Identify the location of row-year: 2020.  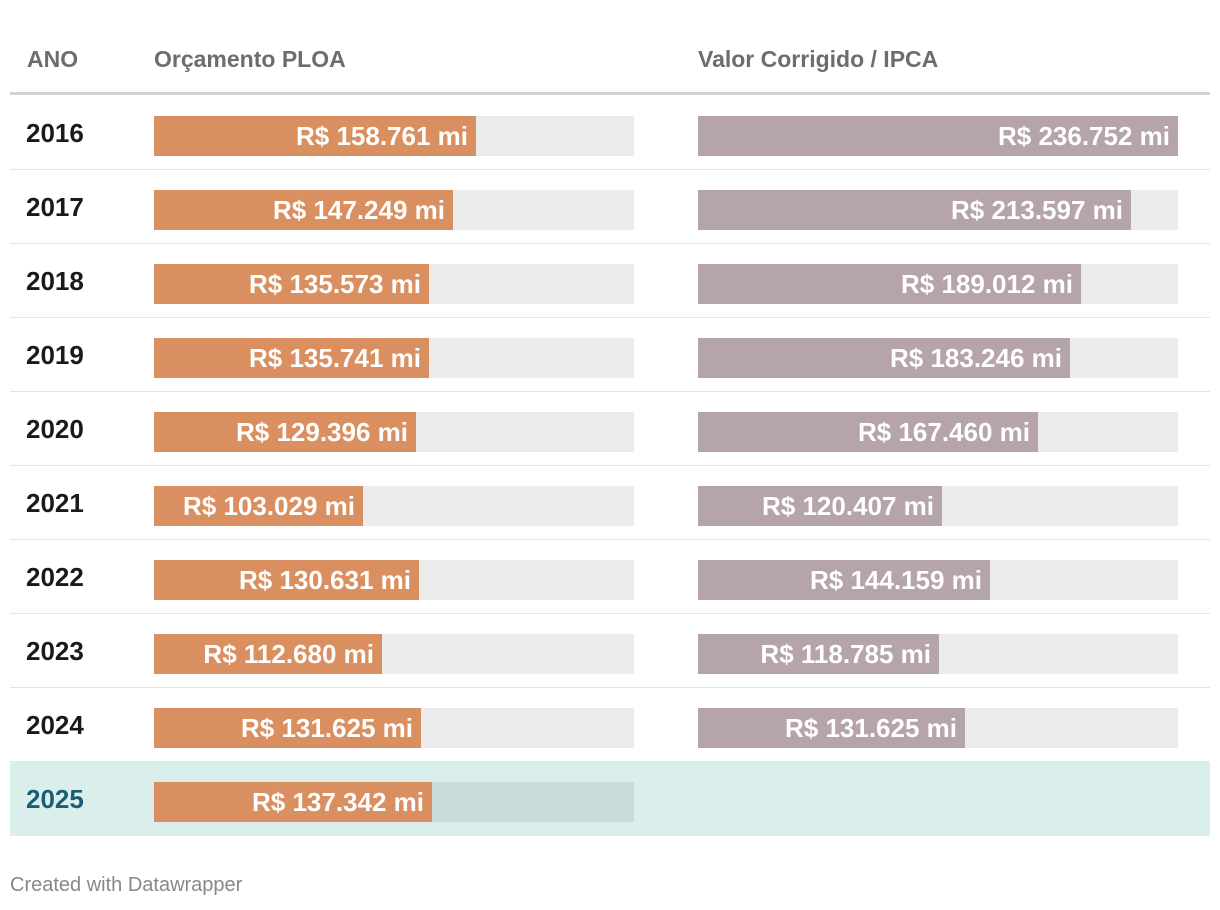
(55, 429).